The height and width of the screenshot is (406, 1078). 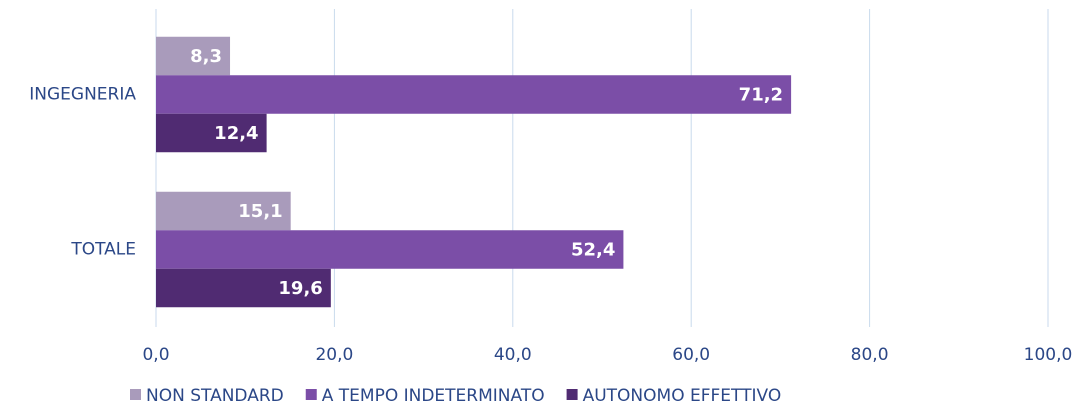 I want to click on x-tick-label: 60,0, so click(x=691, y=355).